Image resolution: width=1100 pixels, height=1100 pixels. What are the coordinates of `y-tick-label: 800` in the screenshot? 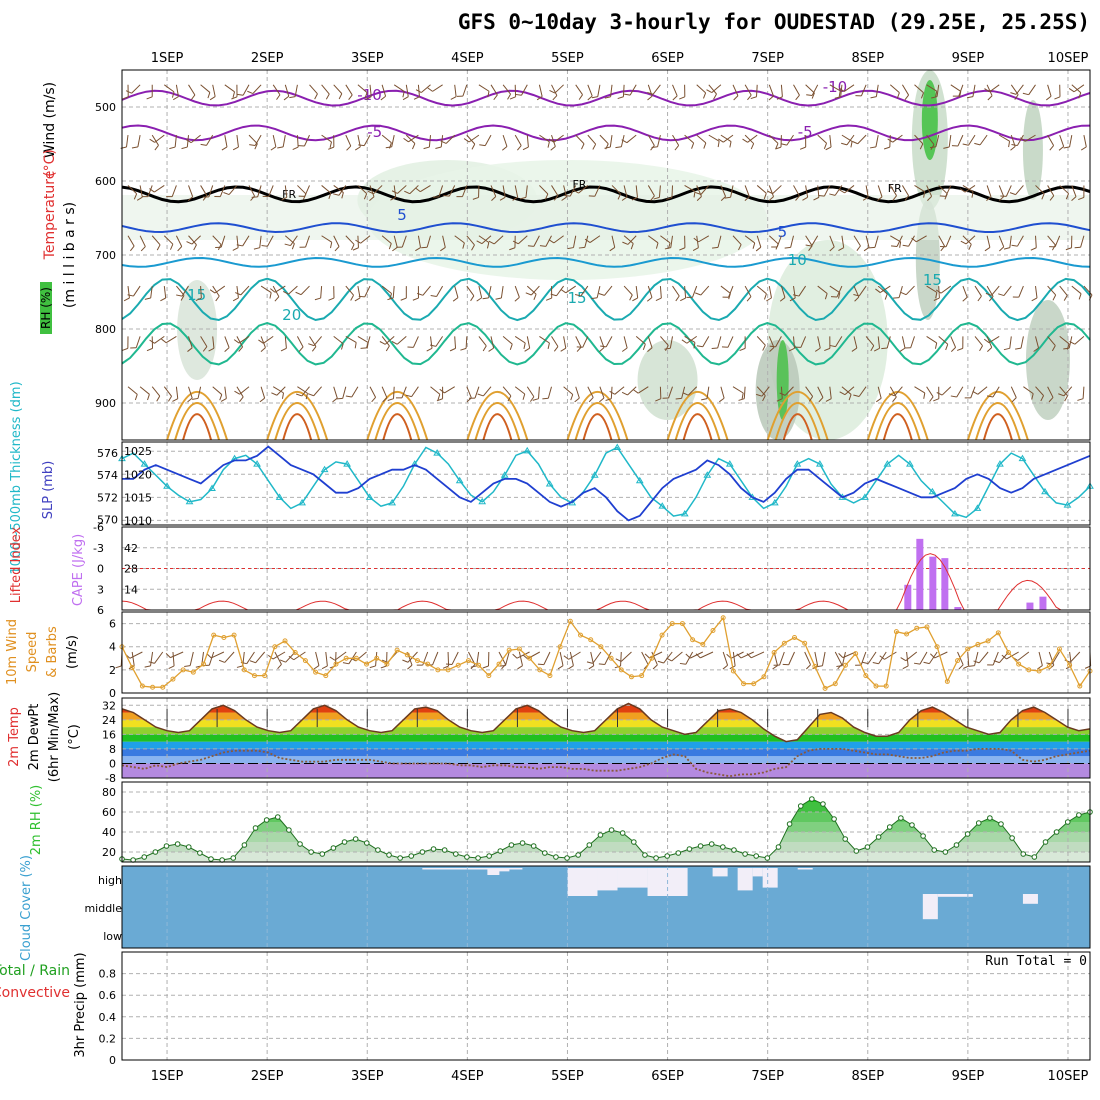 It's located at (105, 329).